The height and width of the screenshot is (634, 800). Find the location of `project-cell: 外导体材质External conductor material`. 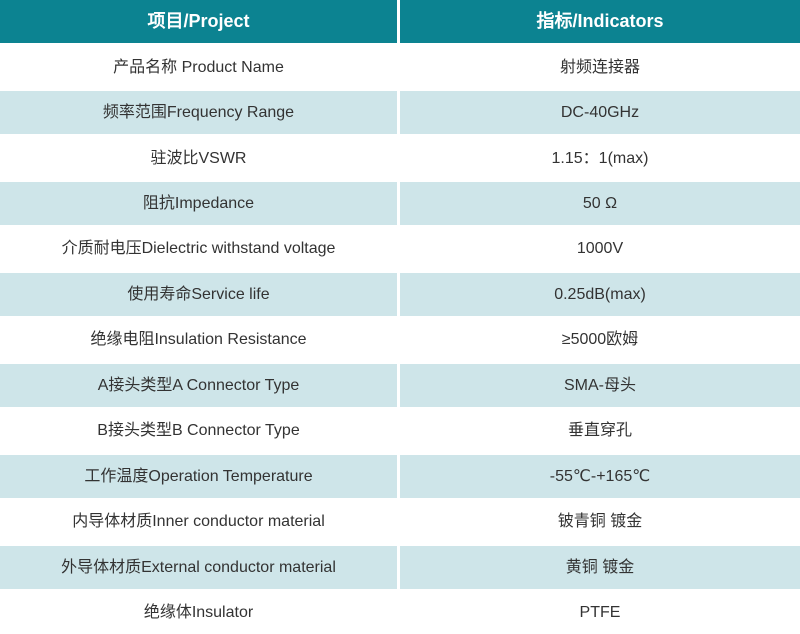

project-cell: 外导体材质External conductor material is located at coordinates (198, 567).